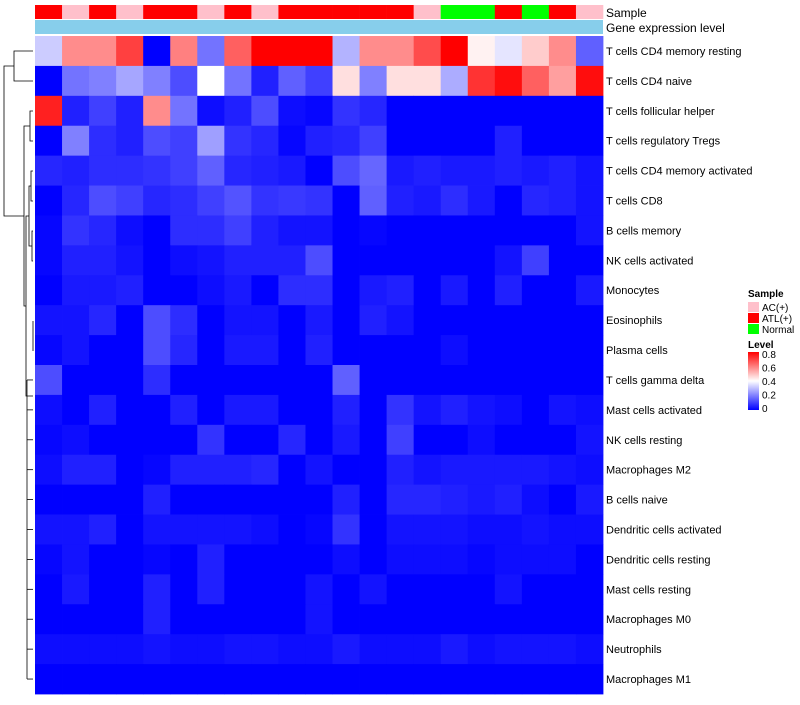 This screenshot has width=800, height=705. Describe the element at coordinates (655, 381) in the screenshot. I see `row-label: T cells gamma delta` at that location.